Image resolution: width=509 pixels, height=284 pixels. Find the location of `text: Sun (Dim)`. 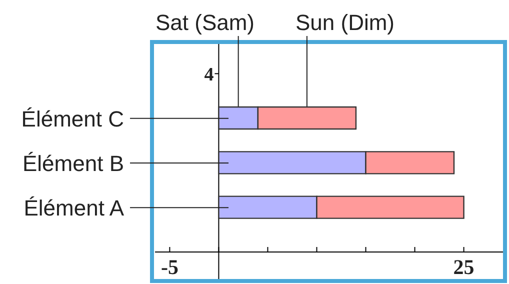

text: Sun (Dim) is located at coordinates (345, 22).